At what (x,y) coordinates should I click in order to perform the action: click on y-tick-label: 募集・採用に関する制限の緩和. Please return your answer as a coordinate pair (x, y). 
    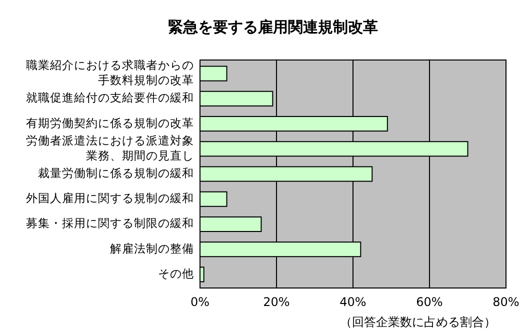
    Looking at the image, I should click on (110, 223).